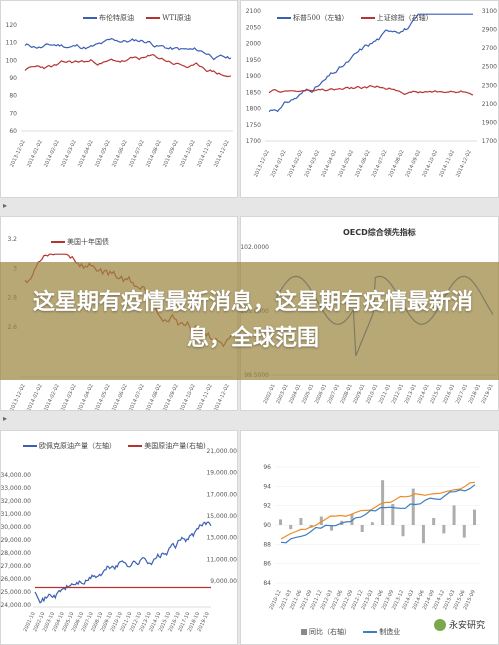  Describe the element at coordinates (267, 506) in the screenshot. I see `pmi-y-tick-2: 92` at that location.